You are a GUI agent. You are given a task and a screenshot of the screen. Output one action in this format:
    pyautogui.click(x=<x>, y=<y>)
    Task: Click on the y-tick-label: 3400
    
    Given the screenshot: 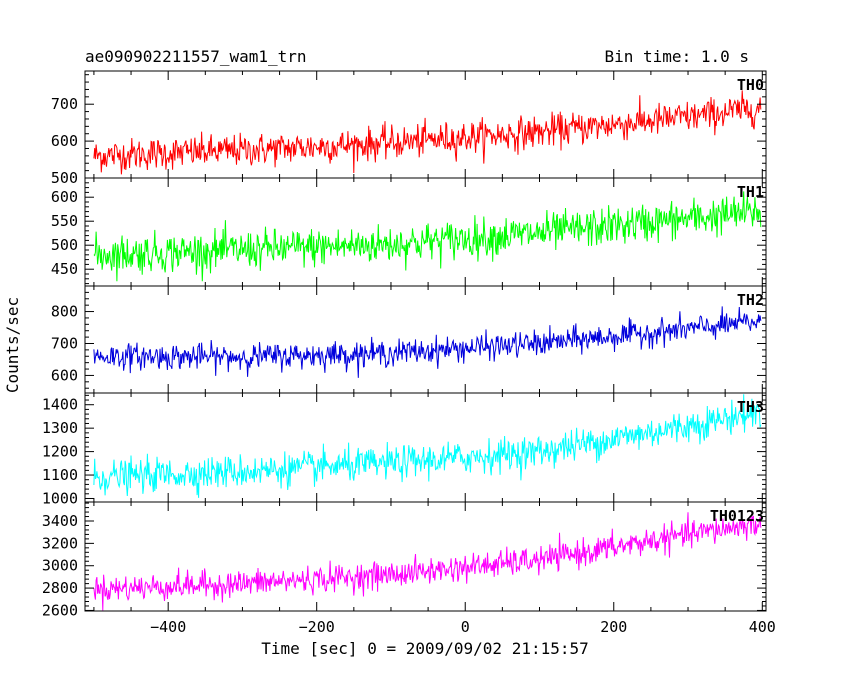 What is the action you would take?
    pyautogui.click(x=60, y=521)
    